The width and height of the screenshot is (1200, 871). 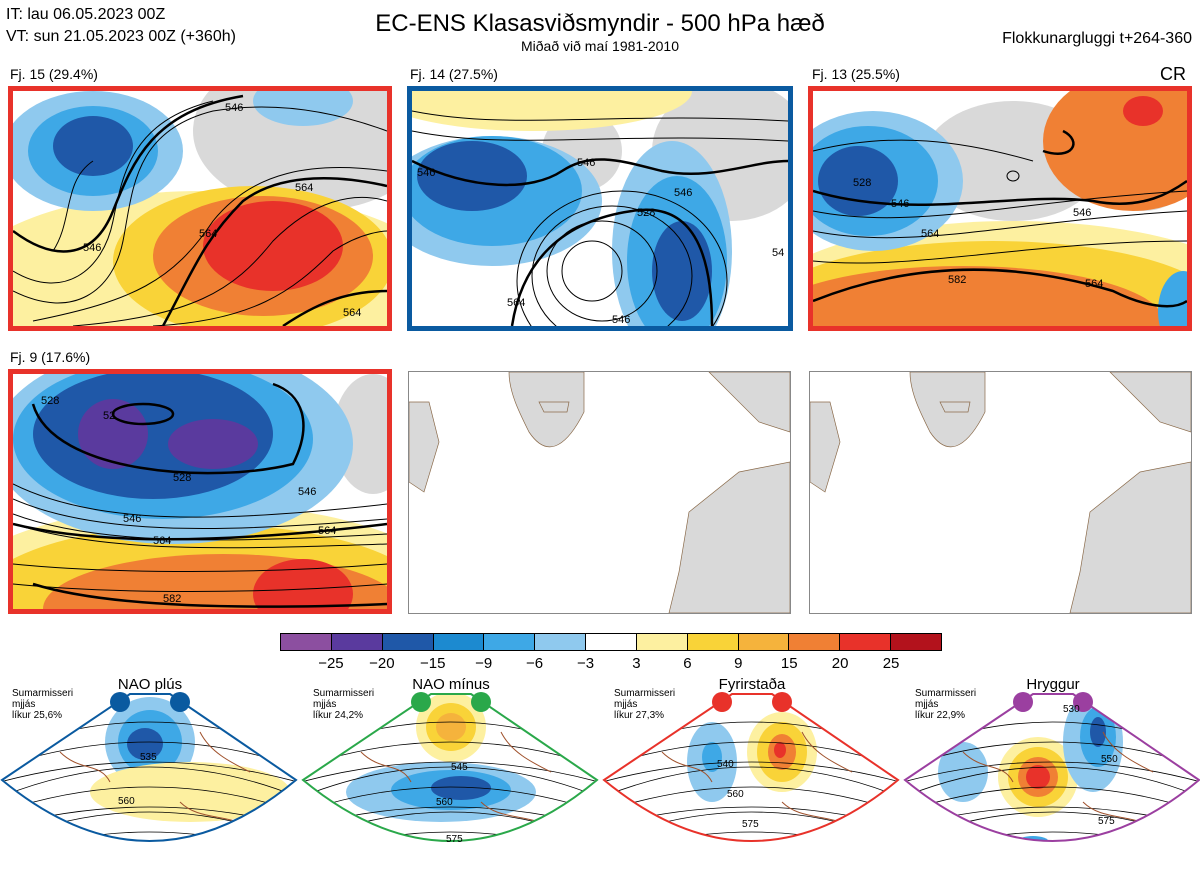 What do you see at coordinates (37, 715) in the screenshot?
I see `regime-likelihood: líkur 25,6%` at bounding box center [37, 715].